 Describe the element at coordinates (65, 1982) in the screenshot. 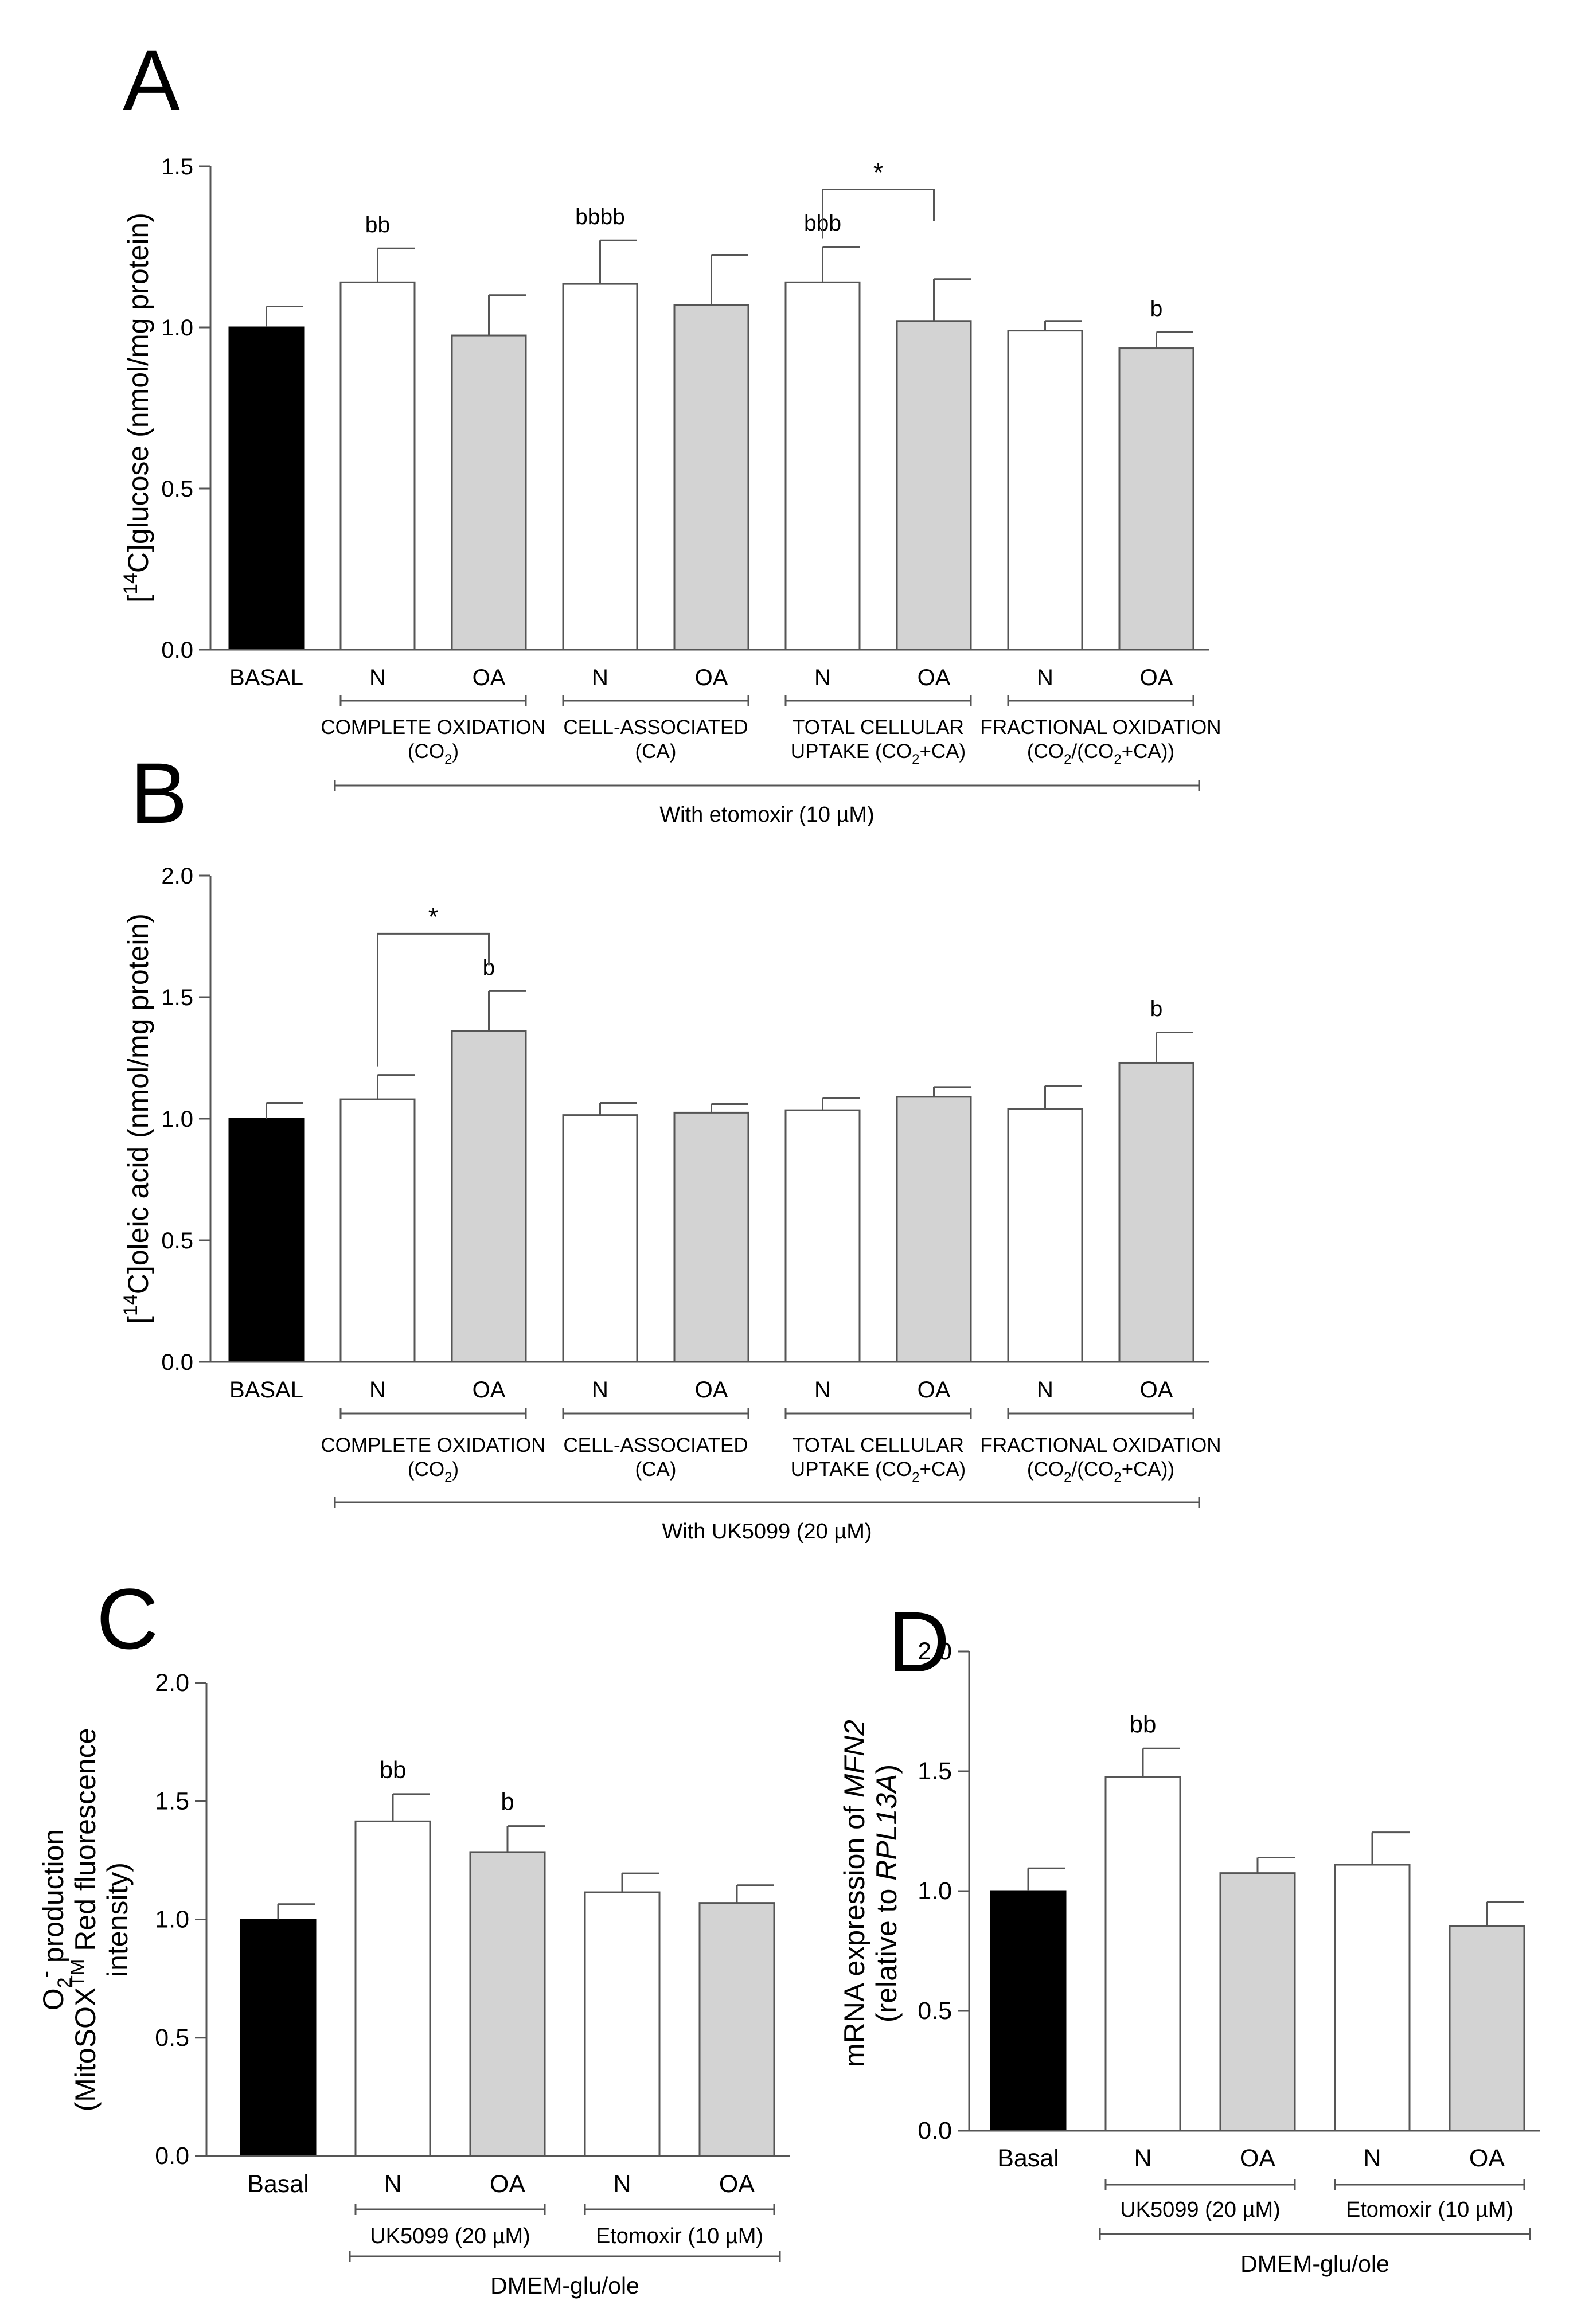

I see `y-axis-title-line-segment: 2` at that location.